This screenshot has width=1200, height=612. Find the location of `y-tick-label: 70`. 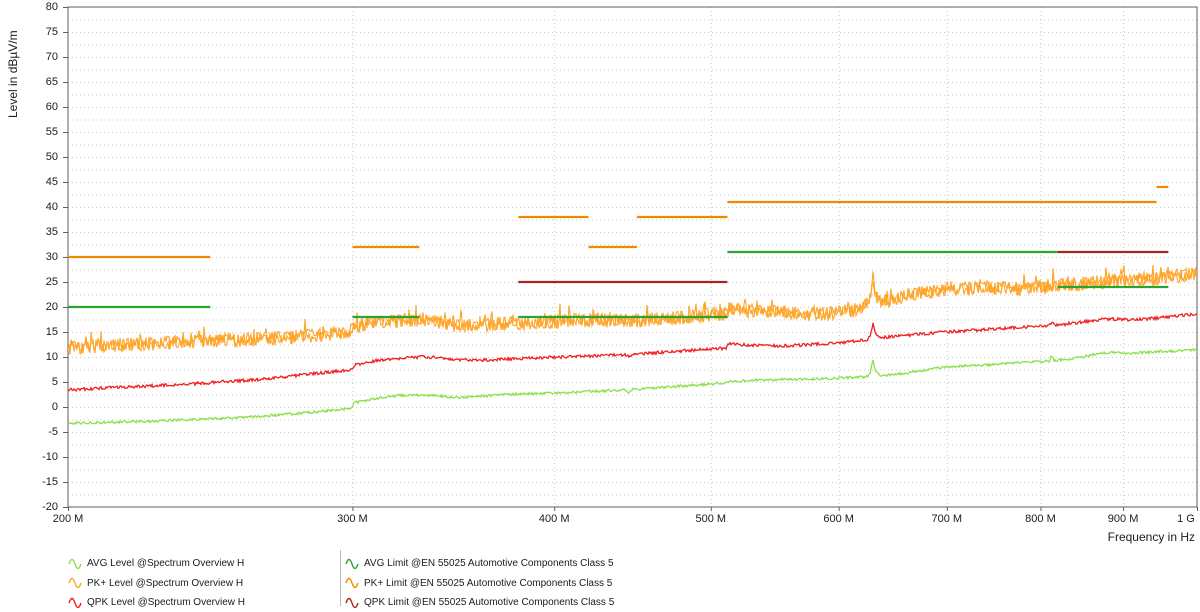

y-tick-label: 70 is located at coordinates (51, 57).